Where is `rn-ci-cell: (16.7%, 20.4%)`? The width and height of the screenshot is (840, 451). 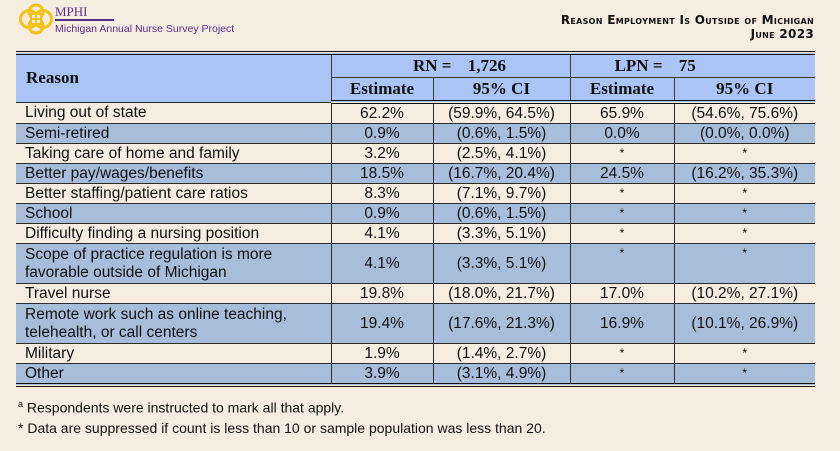 rn-ci-cell: (16.7%, 20.4%) is located at coordinates (501, 173).